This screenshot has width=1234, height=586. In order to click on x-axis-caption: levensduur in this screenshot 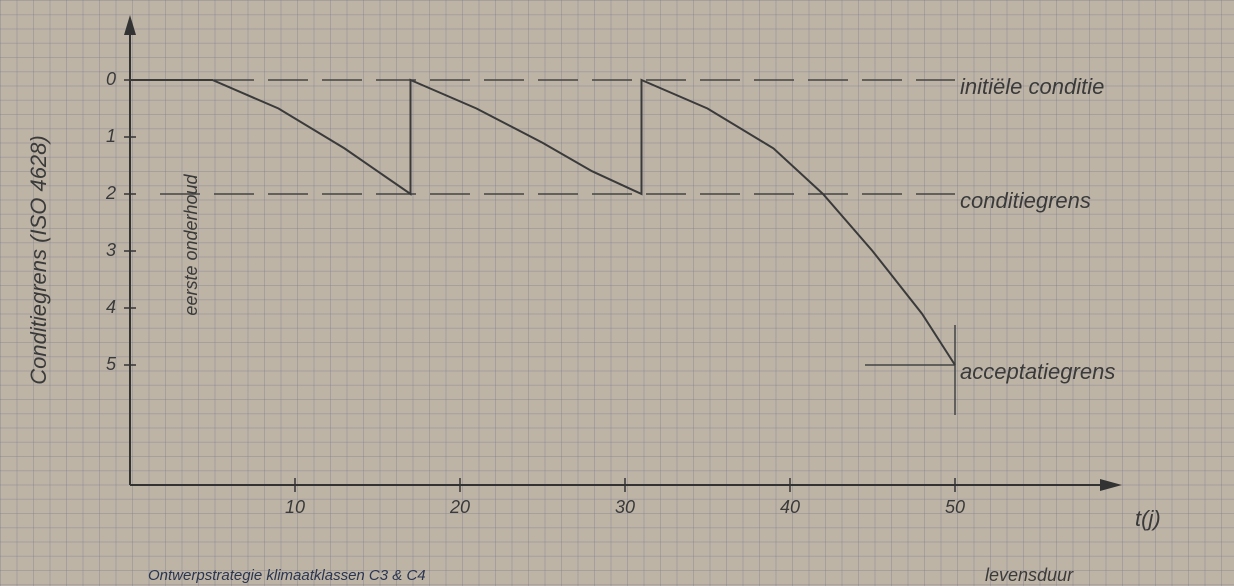, I will do `click(1029, 575)`.